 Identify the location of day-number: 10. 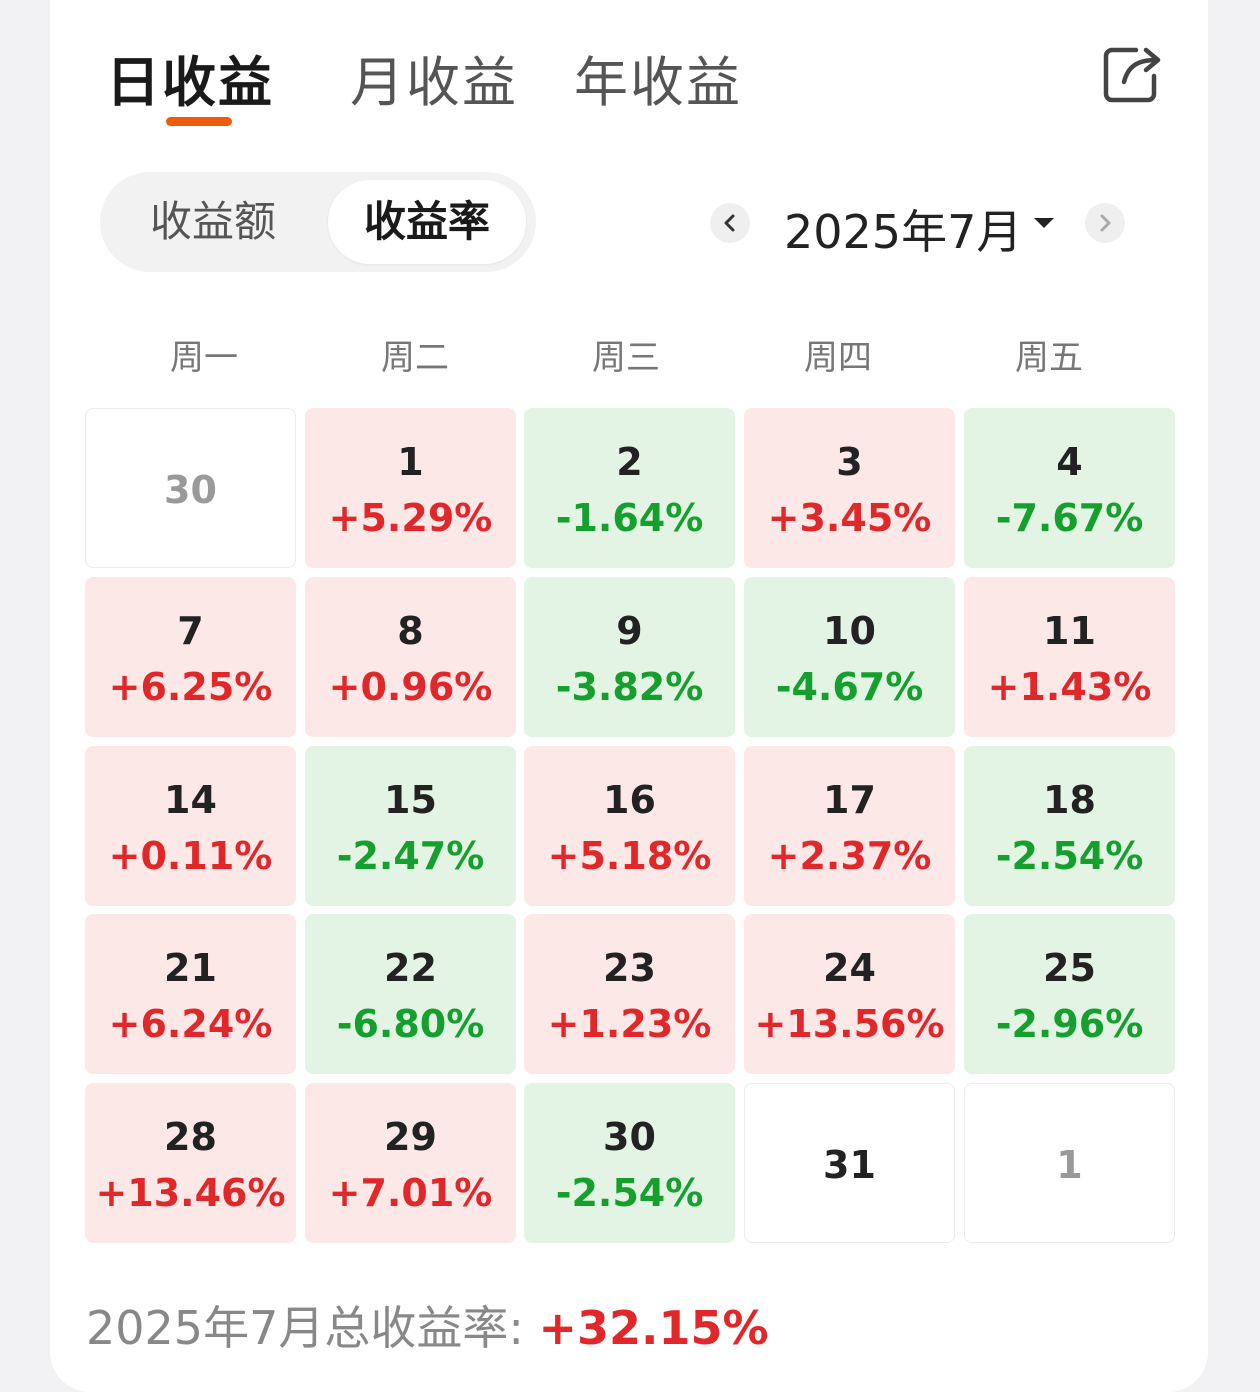
(849, 631).